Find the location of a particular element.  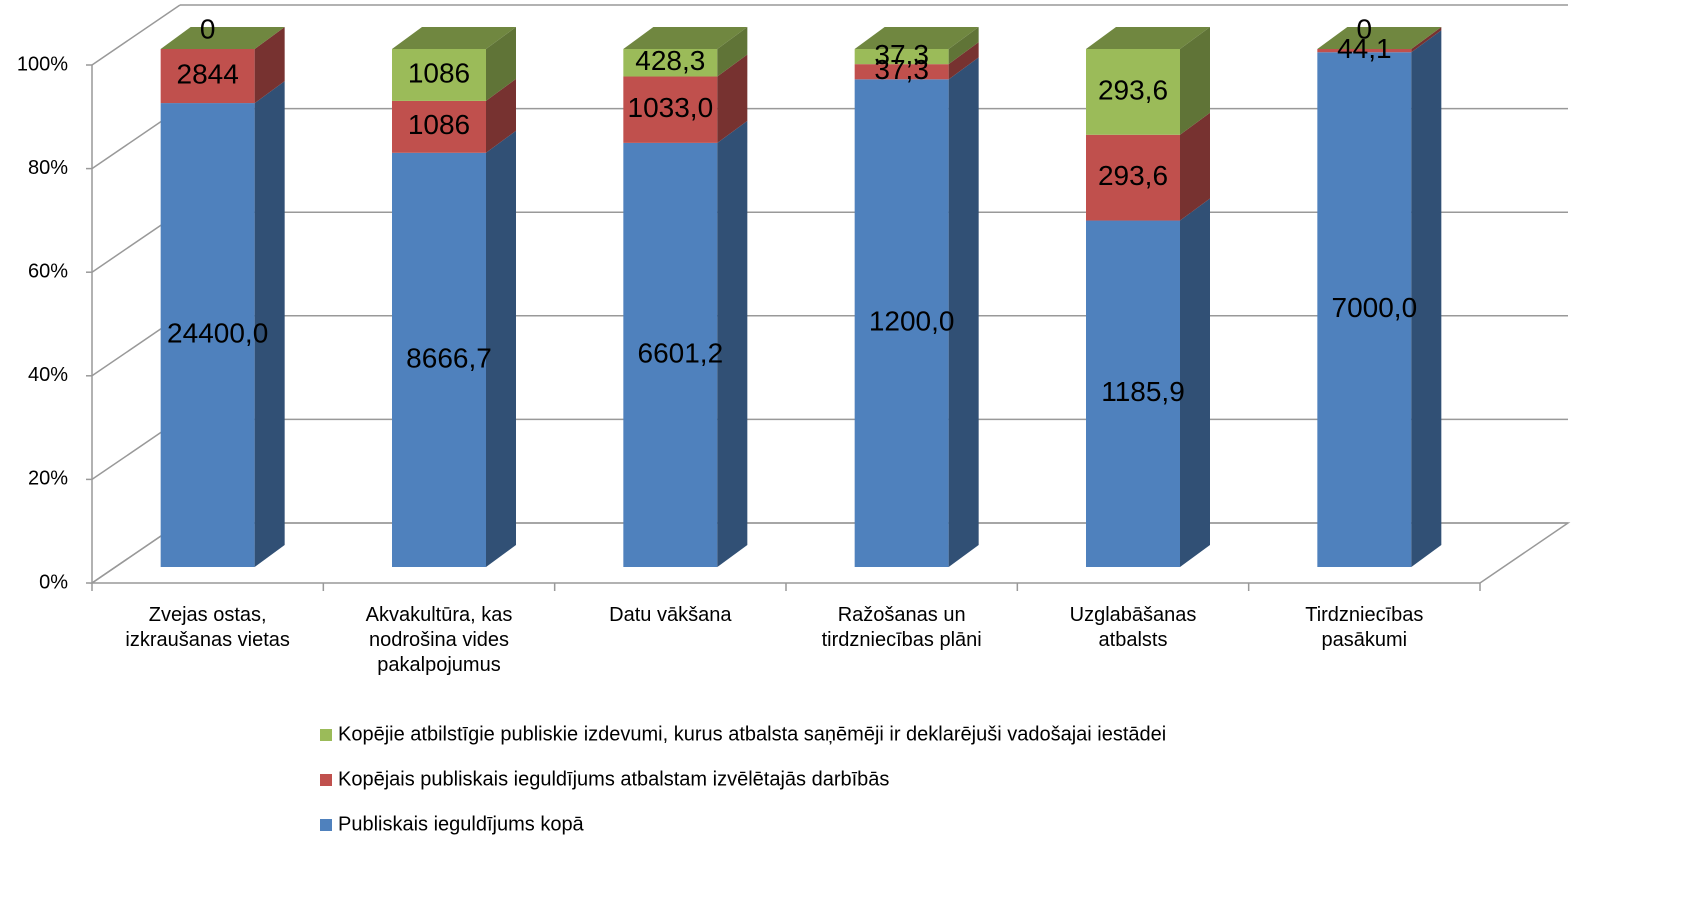

y-tick-label: 60% is located at coordinates (48, 271).